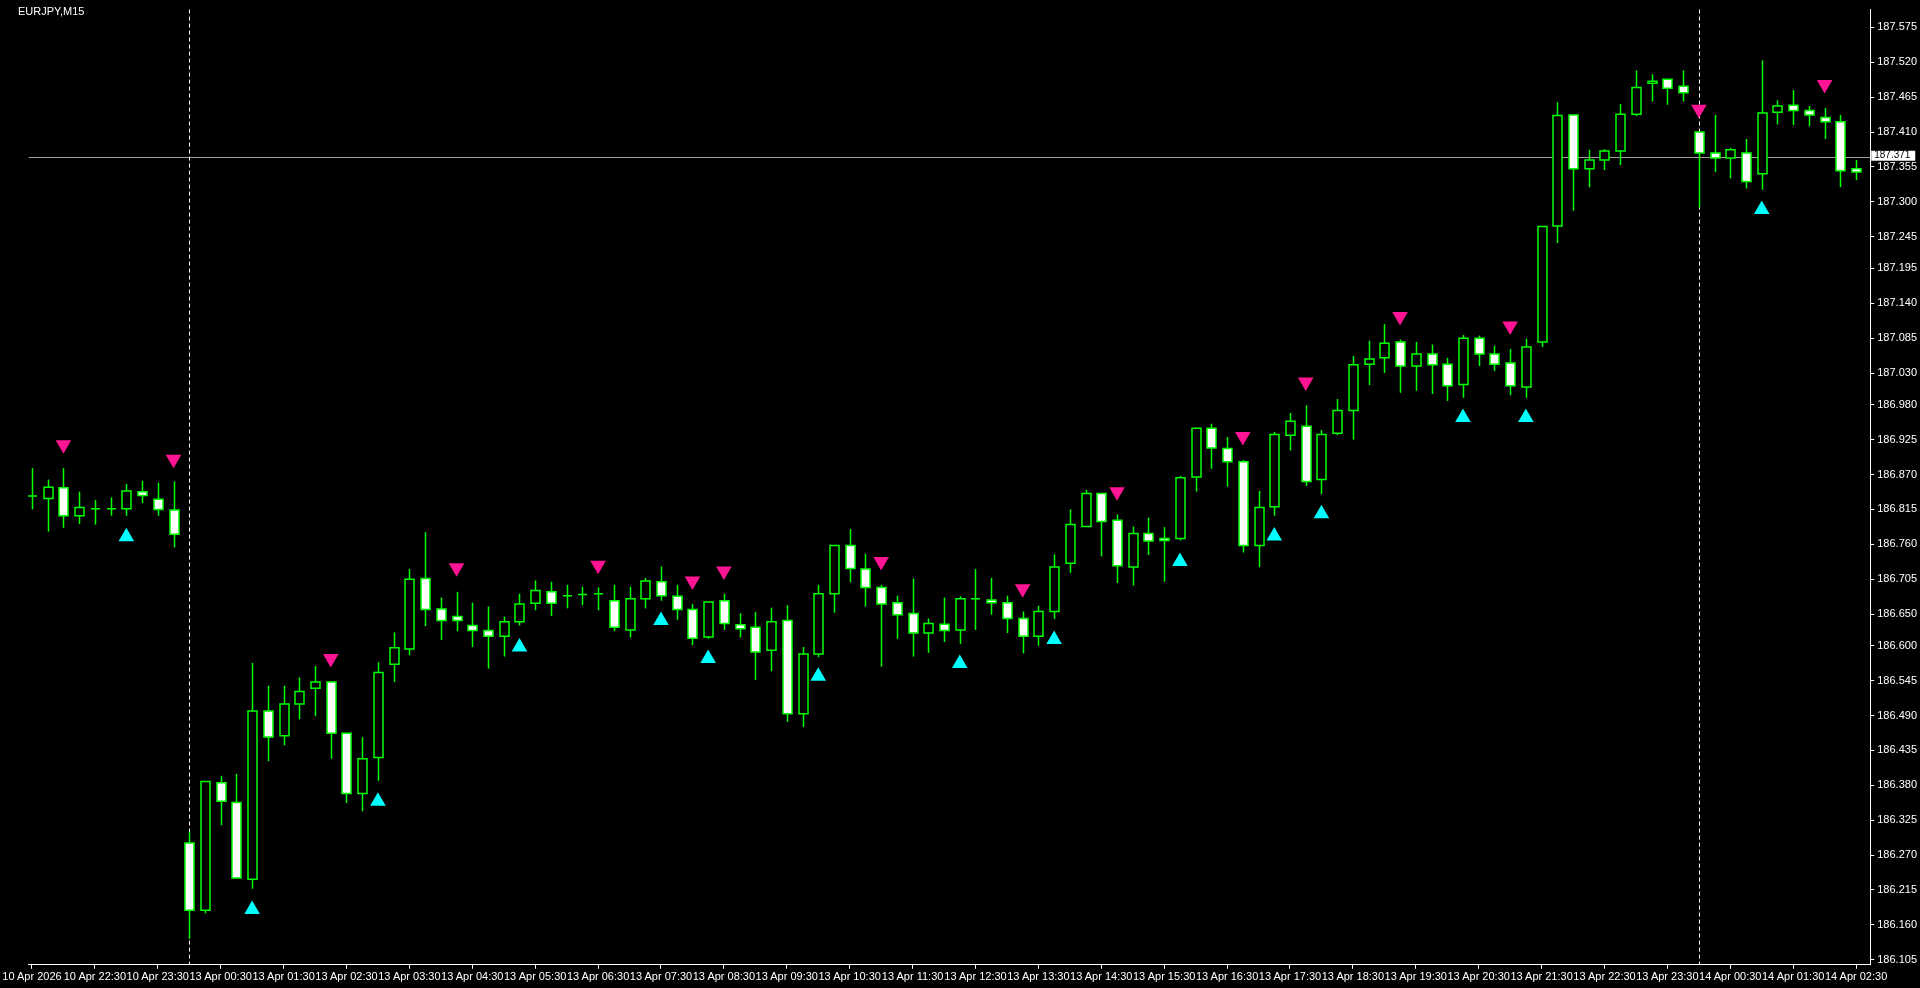 The height and width of the screenshot is (988, 1920). I want to click on x-tick-label: 10 Apr 22:30, so click(95, 976).